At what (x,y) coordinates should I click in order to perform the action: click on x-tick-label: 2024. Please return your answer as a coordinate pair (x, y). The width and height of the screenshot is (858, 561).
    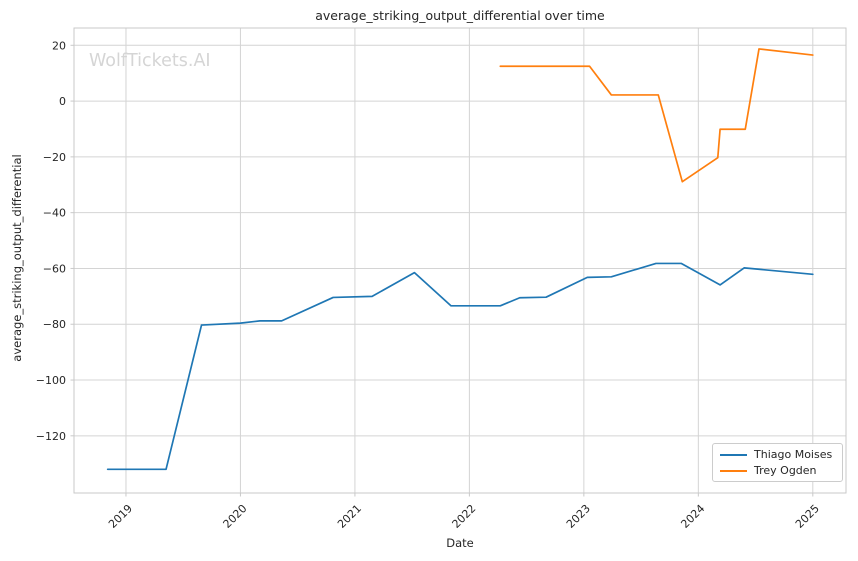
    Looking at the image, I should click on (692, 516).